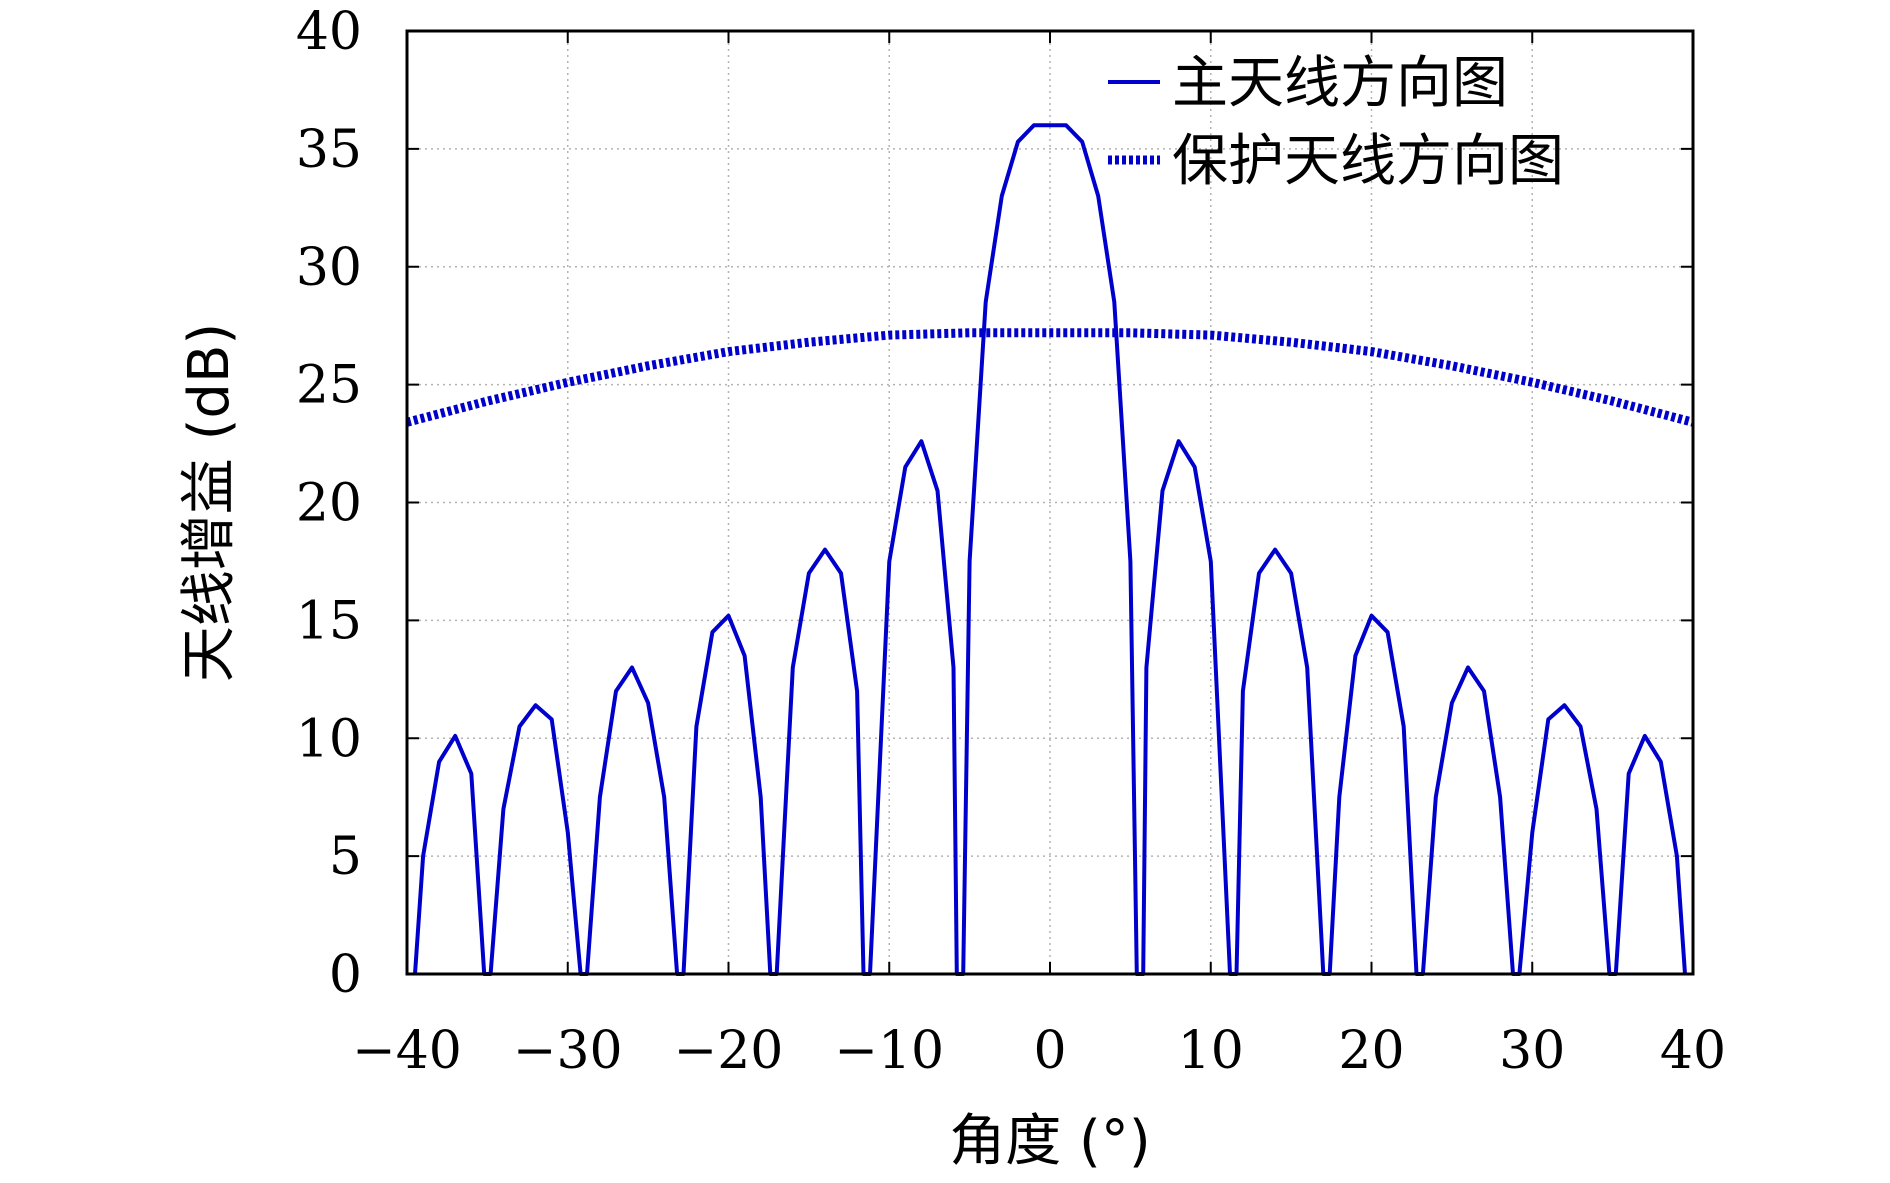 This screenshot has width=1890, height=1183. I want to click on x-tick-label: −20, so click(729, 1051).